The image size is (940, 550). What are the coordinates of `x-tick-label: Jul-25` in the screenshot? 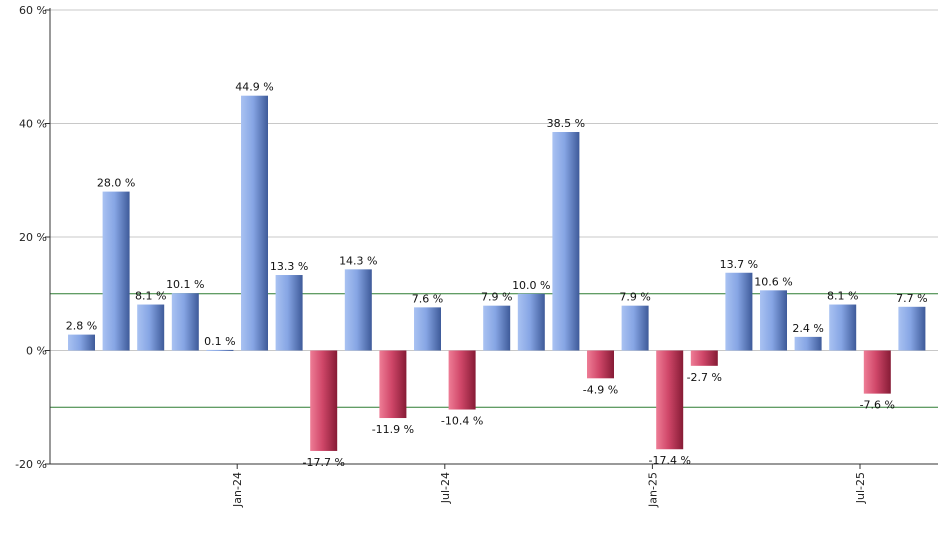 It's located at (860, 488).